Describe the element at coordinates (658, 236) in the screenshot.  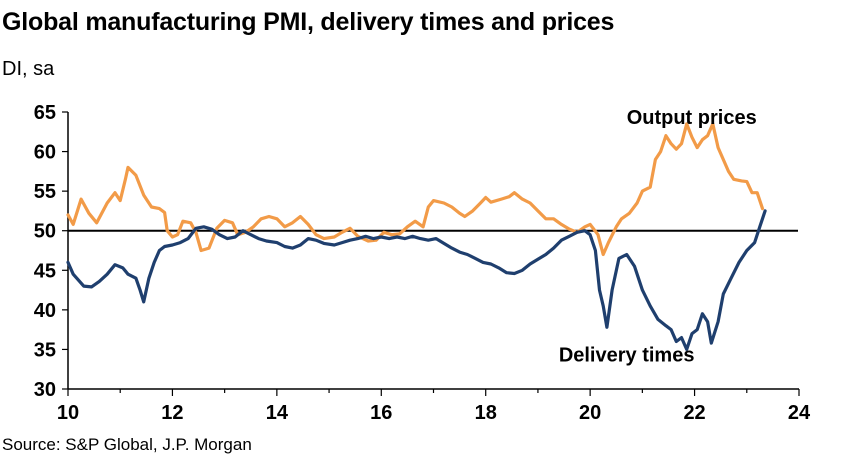
I see `annotation-layer: Output prices Delivery times` at that location.